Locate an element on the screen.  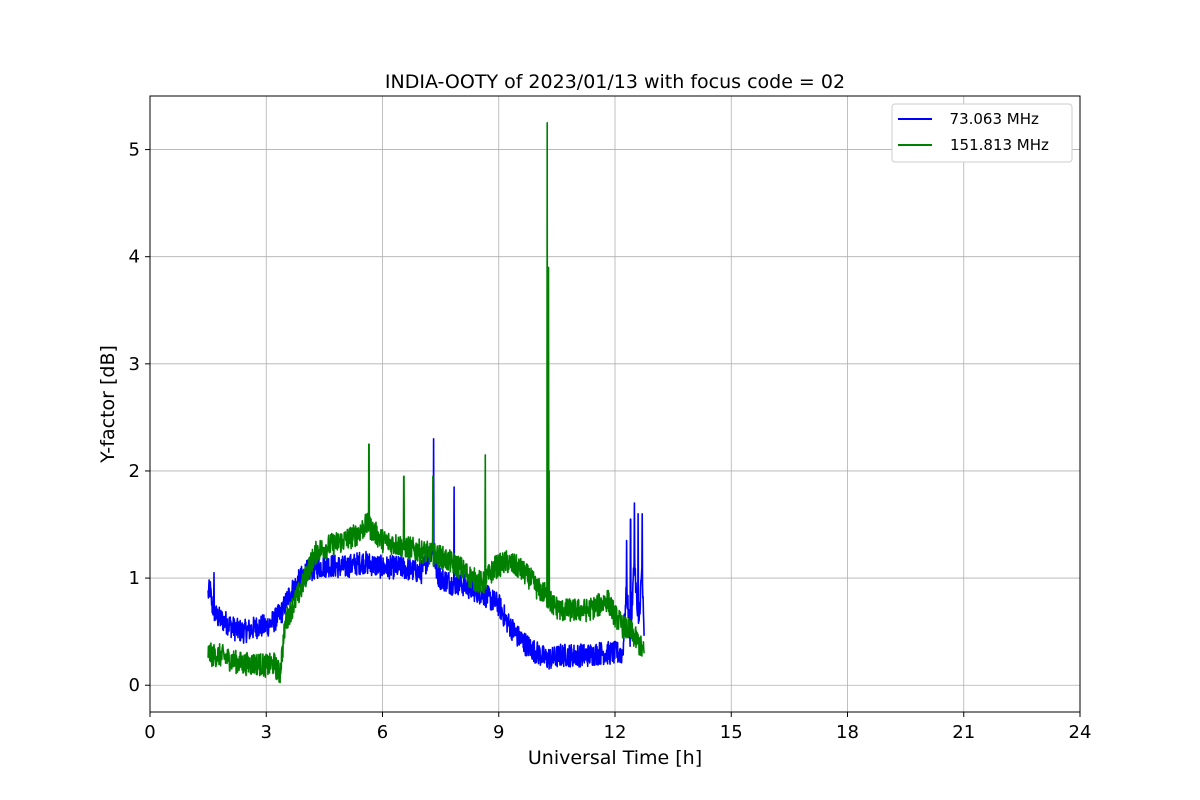
x-tick-label: 21 is located at coordinates (963, 732).